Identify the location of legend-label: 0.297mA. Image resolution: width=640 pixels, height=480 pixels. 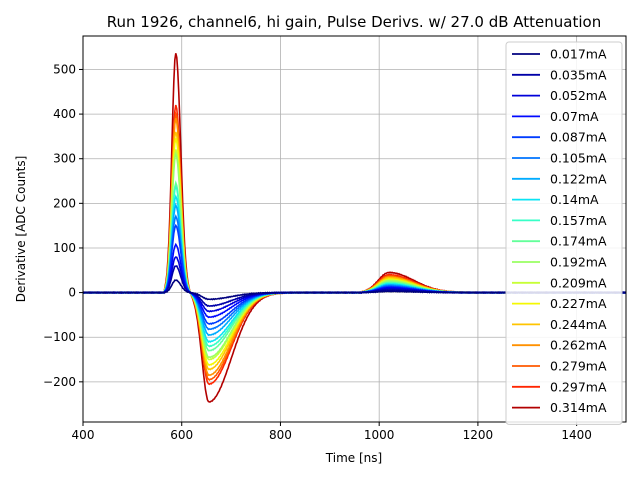
(578, 386).